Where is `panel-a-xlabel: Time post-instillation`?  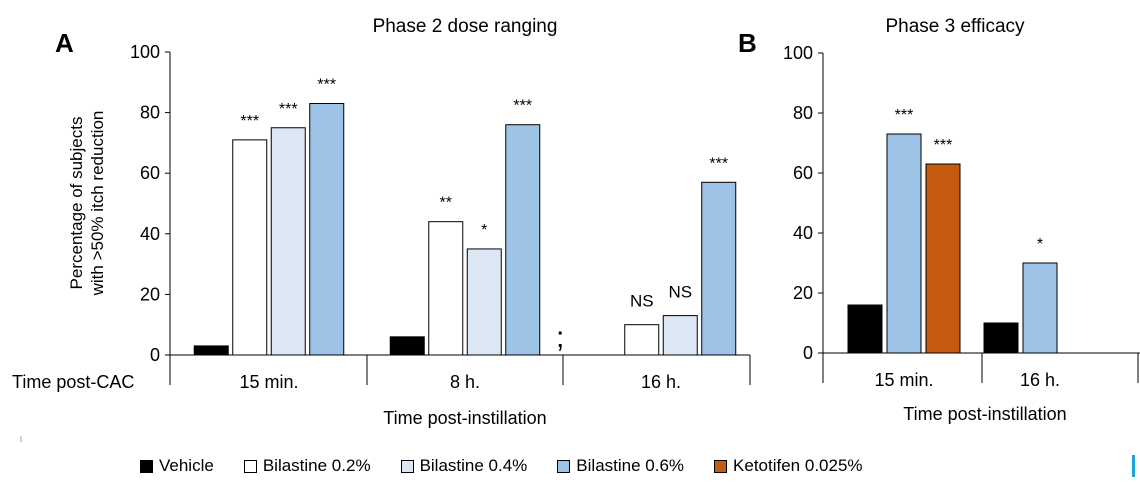 panel-a-xlabel: Time post-instillation is located at coordinates (464, 418).